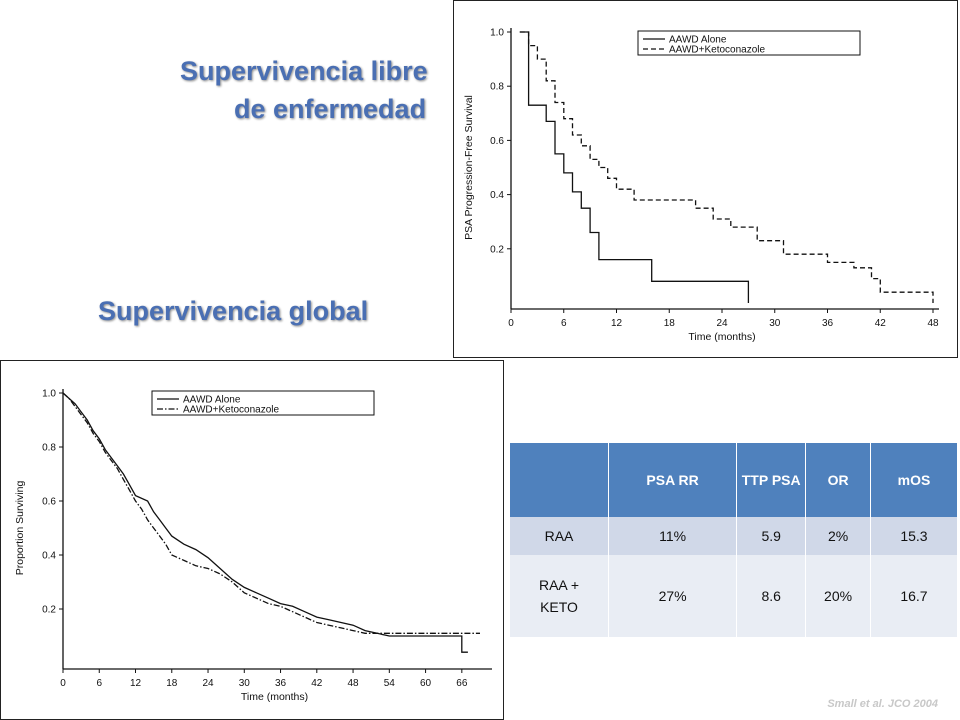  Describe the element at coordinates (673, 536) in the screenshot. I see `table-cell: 11%` at that location.